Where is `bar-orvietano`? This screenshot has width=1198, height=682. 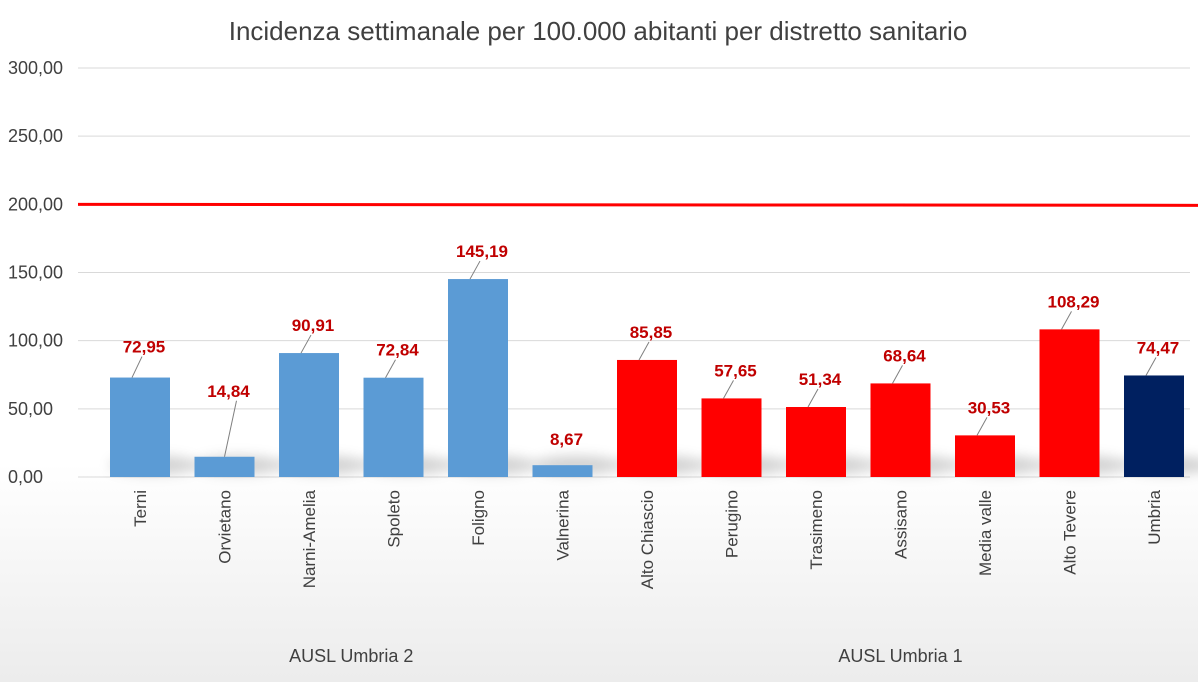 bar-orvietano is located at coordinates (224, 466).